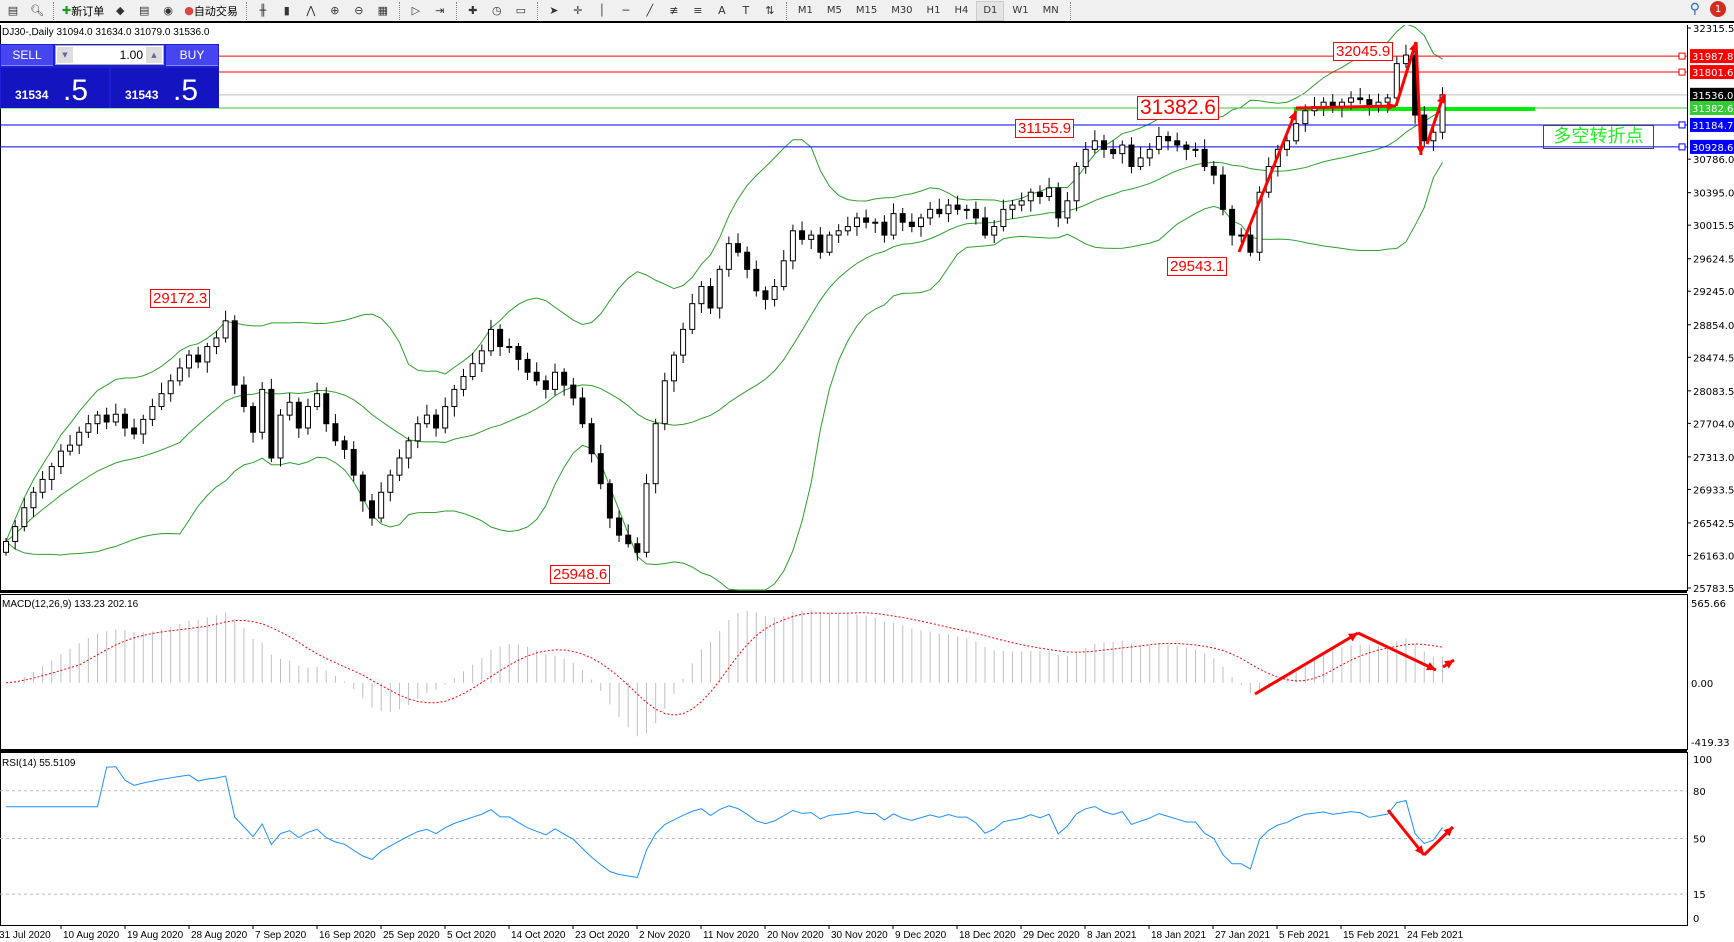 Image resolution: width=1734 pixels, height=942 pixels. What do you see at coordinates (674, 10) in the screenshot?
I see `fibo-icon: ≢` at bounding box center [674, 10].